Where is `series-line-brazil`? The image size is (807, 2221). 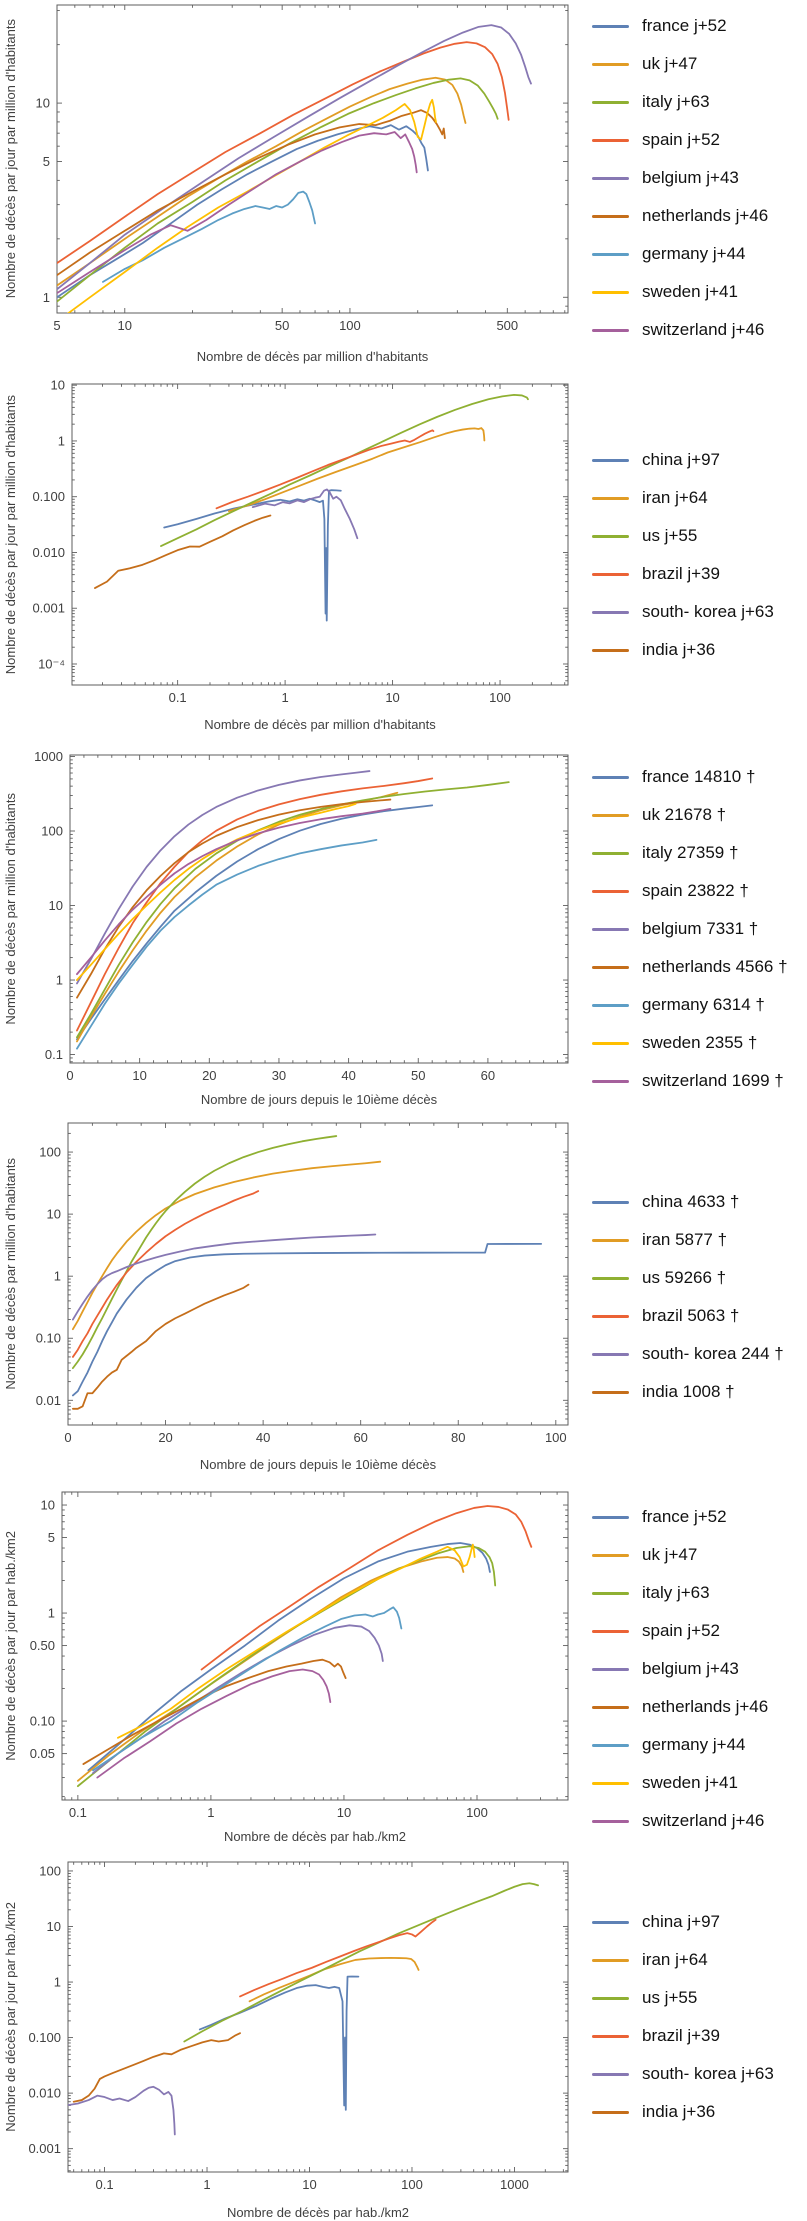
series-line-brazil is located at coordinates (165, 1274).